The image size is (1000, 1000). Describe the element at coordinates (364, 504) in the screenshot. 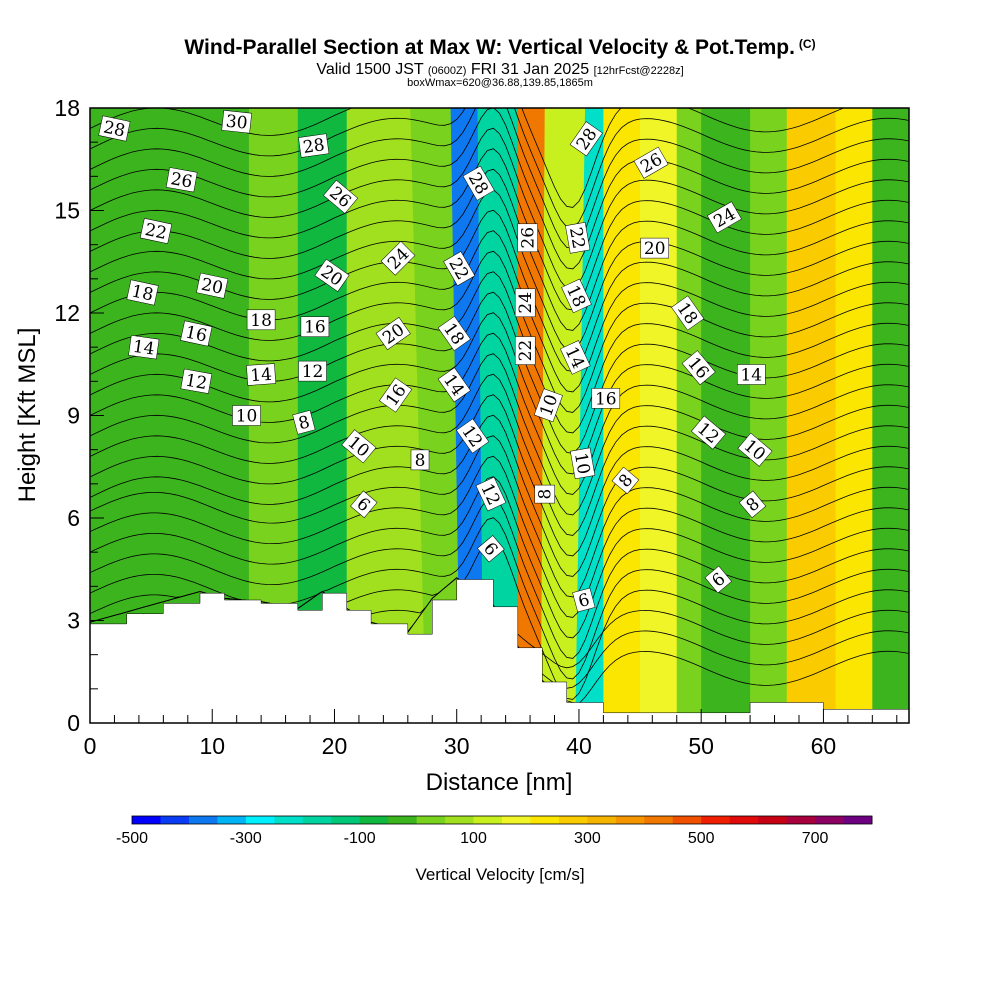

I see `theta-label: 6` at that location.